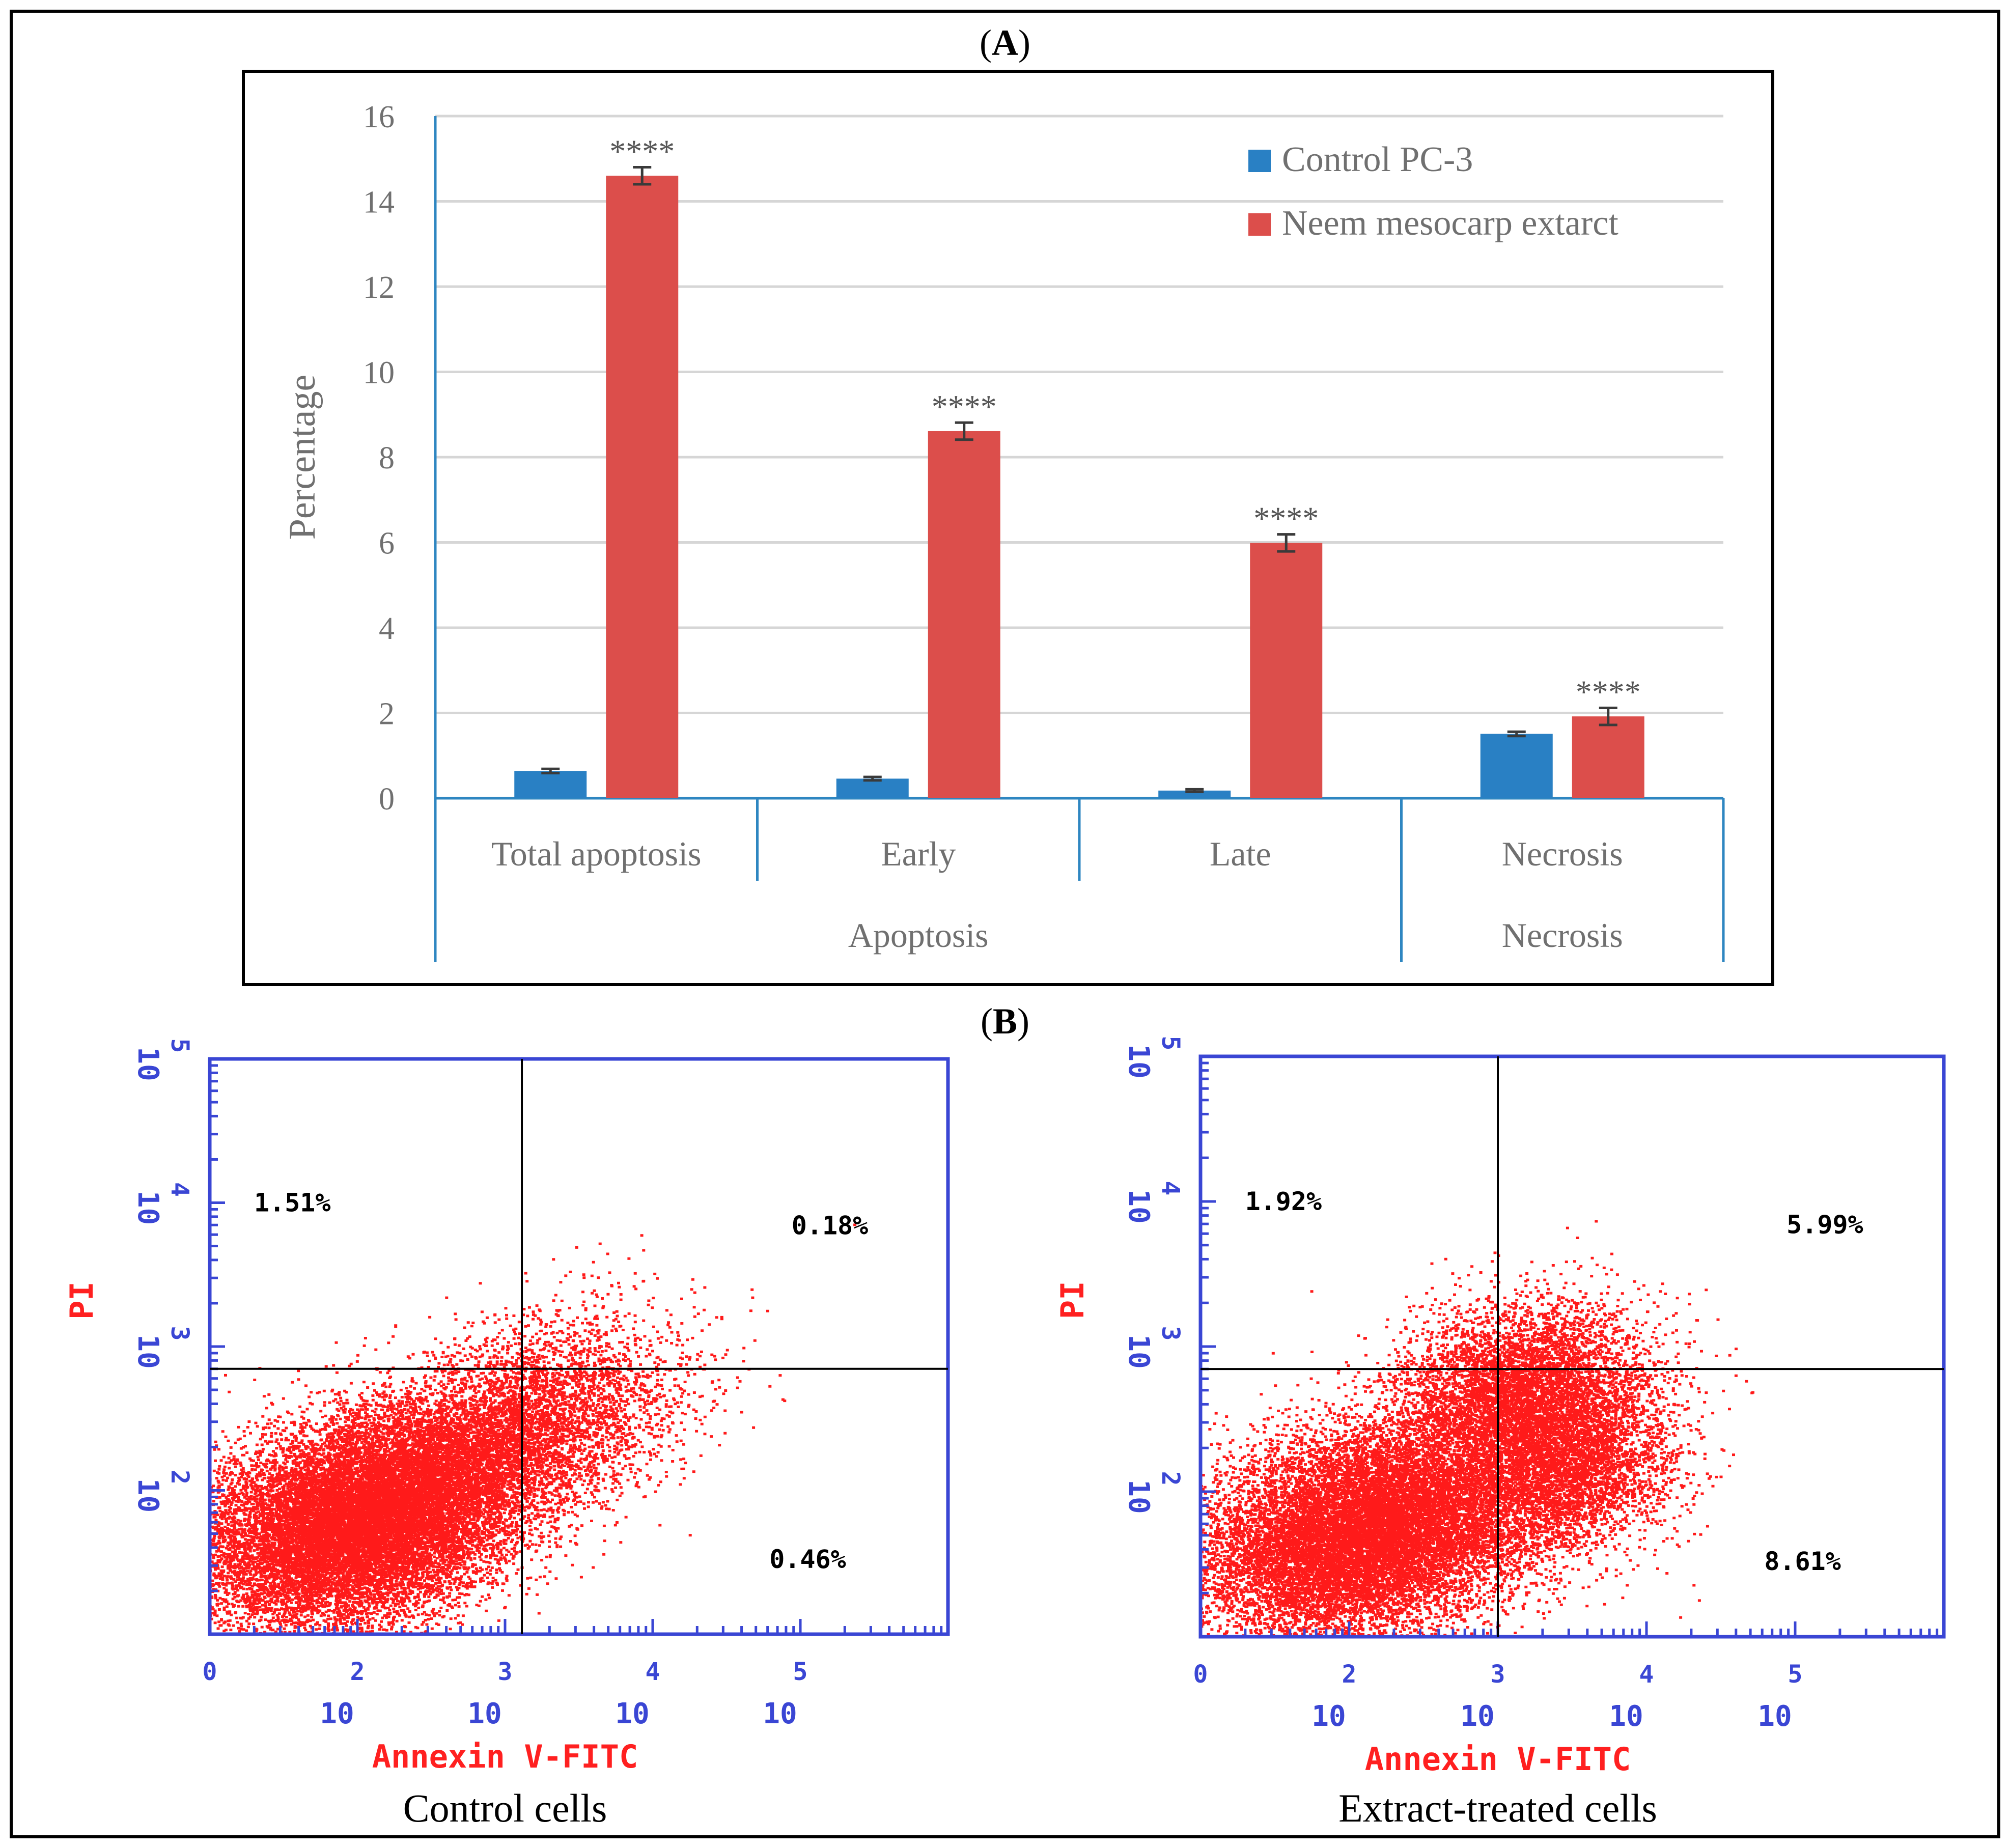 This screenshot has height=1848, width=2010. What do you see at coordinates (965, 406) in the screenshot?
I see `significance-label-early: ****` at bounding box center [965, 406].